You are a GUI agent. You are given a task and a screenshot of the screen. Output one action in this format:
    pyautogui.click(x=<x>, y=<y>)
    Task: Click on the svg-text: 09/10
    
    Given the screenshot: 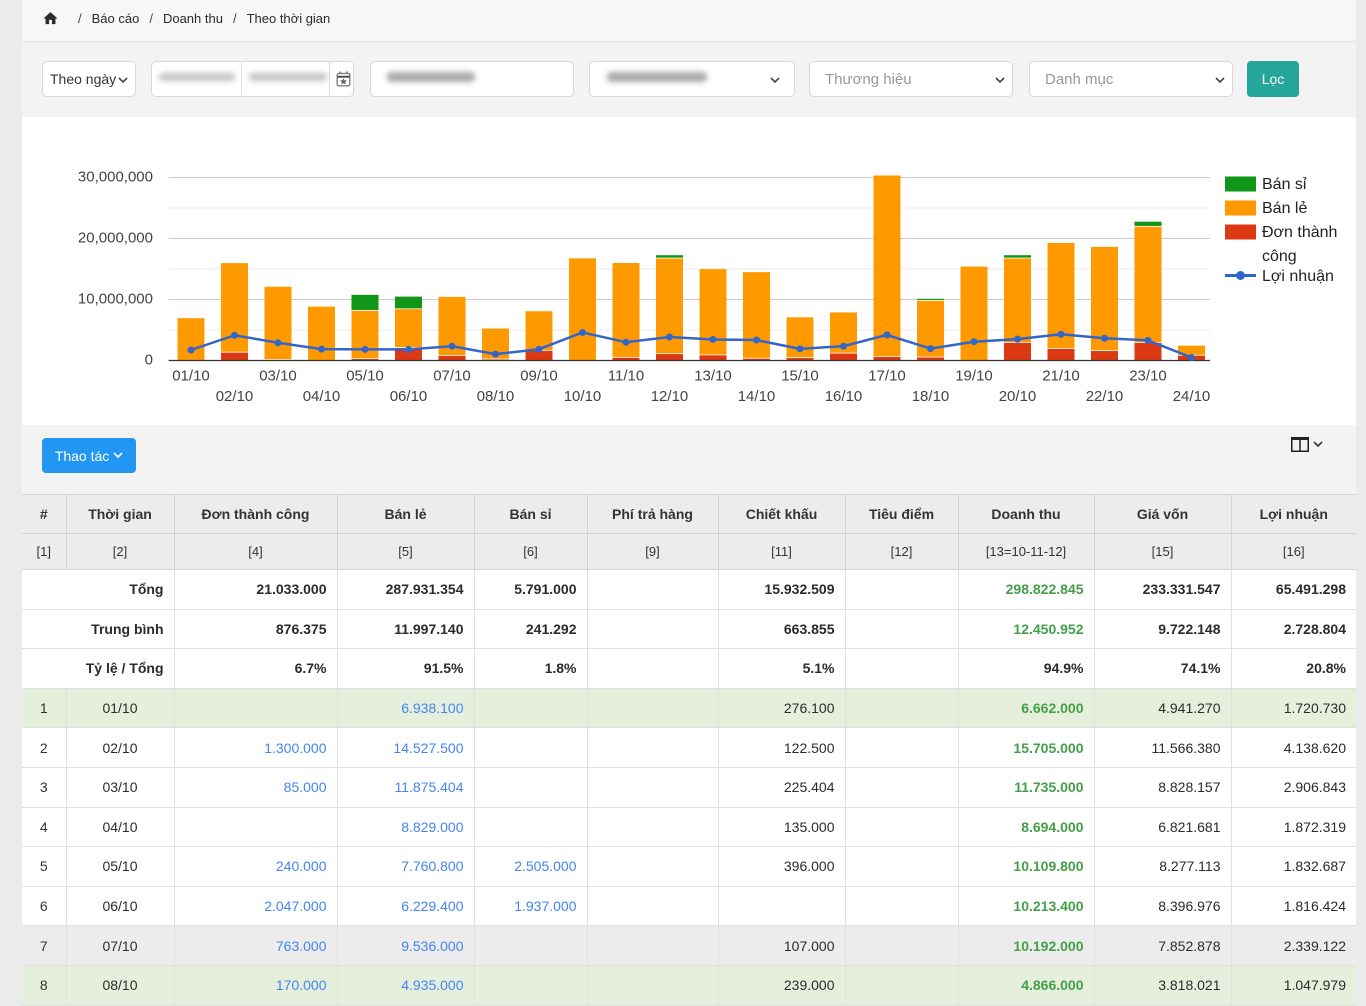 What is the action you would take?
    pyautogui.click(x=539, y=376)
    